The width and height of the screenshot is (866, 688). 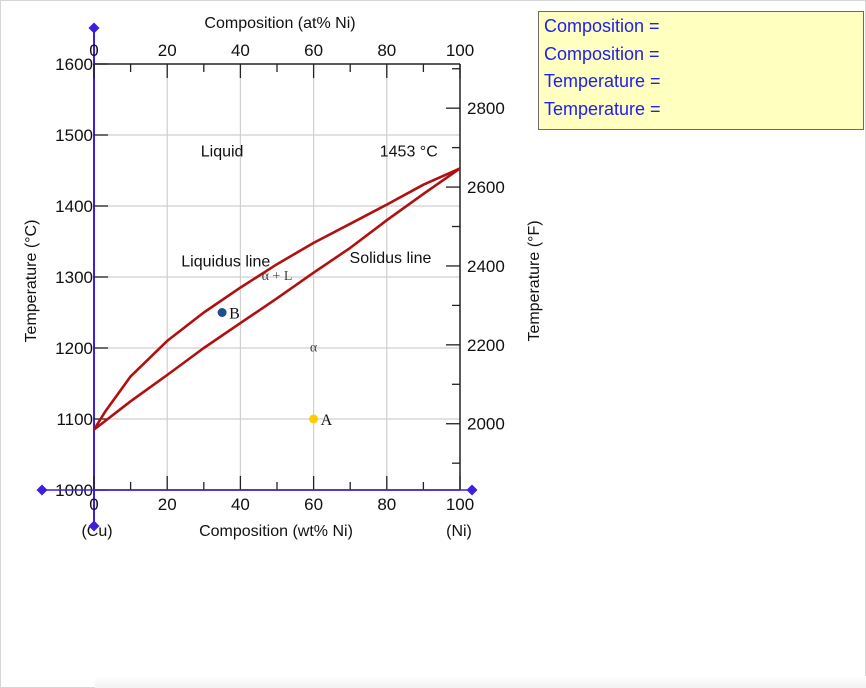 I want to click on x-end-label-ni: (Ni), so click(x=459, y=531).